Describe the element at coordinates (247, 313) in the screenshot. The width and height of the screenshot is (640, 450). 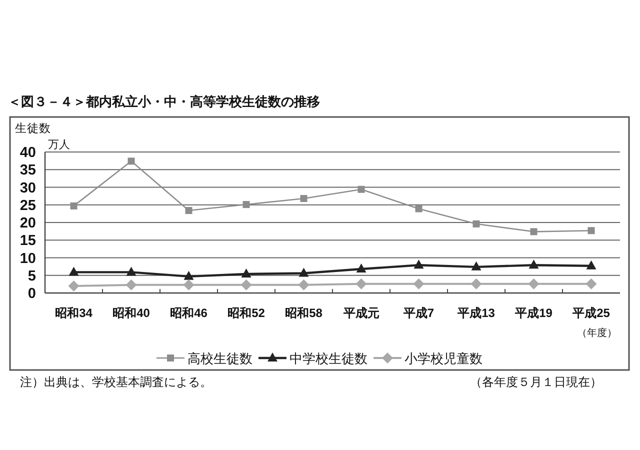
I see `x-tick-label: 昭和52` at that location.